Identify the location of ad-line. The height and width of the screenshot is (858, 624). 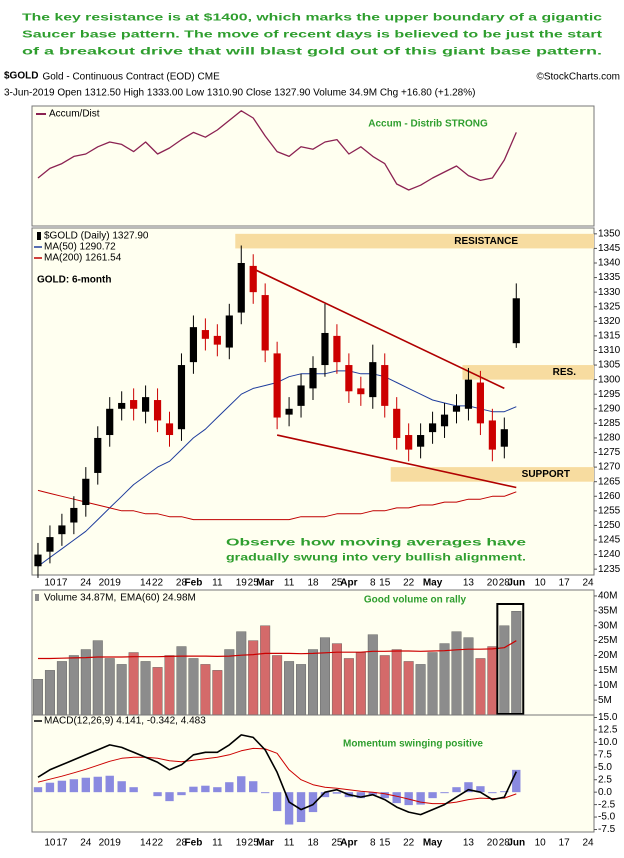
(277, 150).